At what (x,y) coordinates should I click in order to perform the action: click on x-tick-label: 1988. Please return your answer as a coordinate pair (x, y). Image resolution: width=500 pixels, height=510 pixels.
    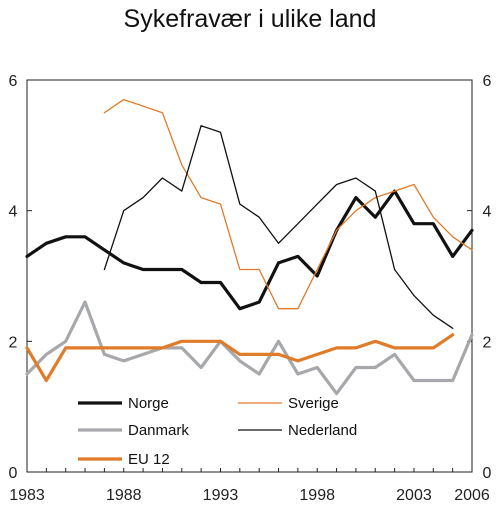
    Looking at the image, I should click on (124, 495).